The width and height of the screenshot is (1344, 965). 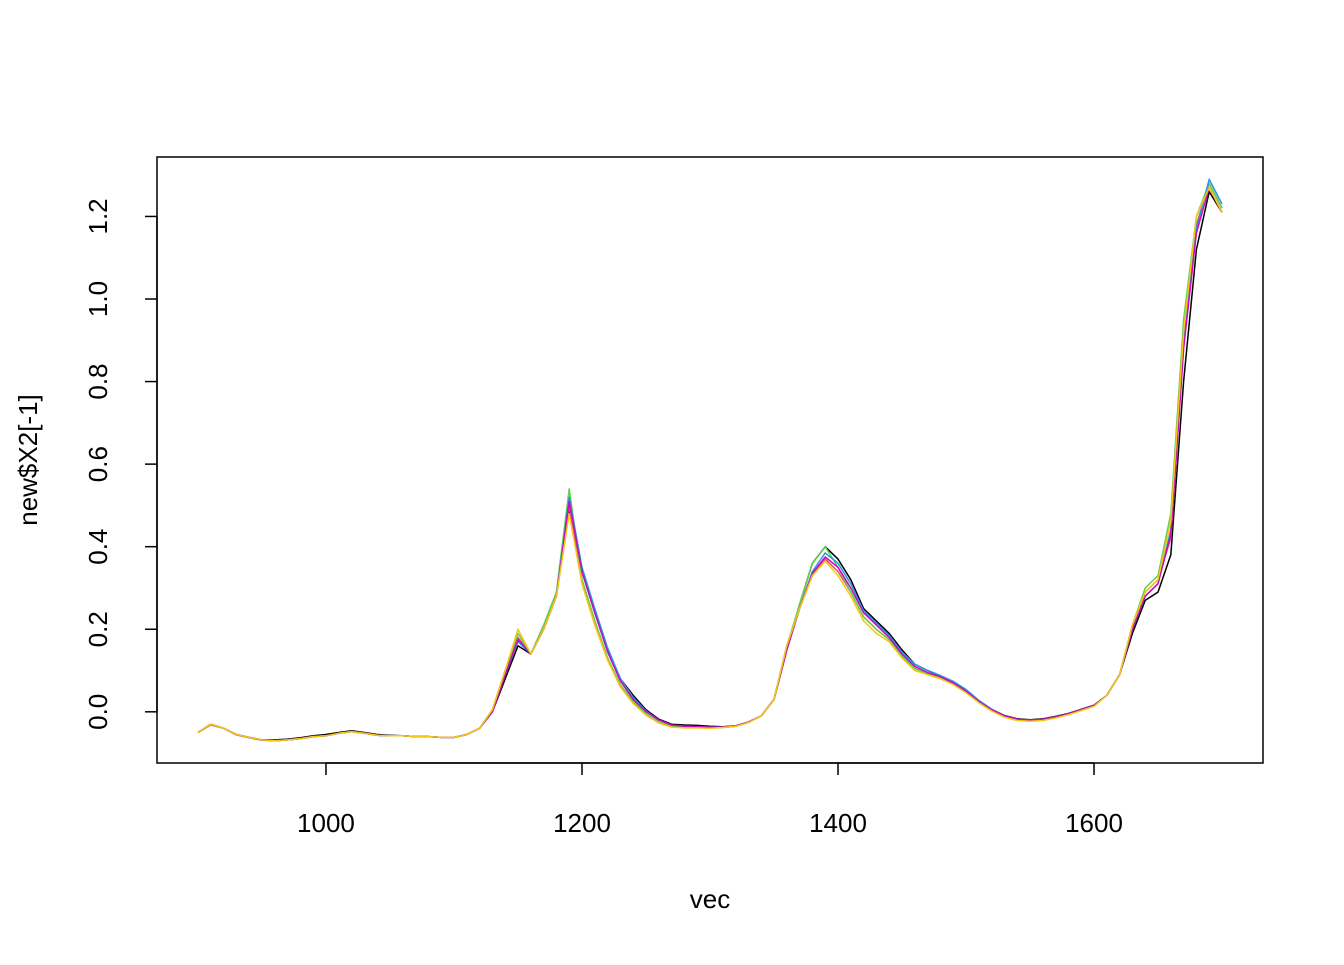 I want to click on x-axis-label: vec, so click(x=710, y=899).